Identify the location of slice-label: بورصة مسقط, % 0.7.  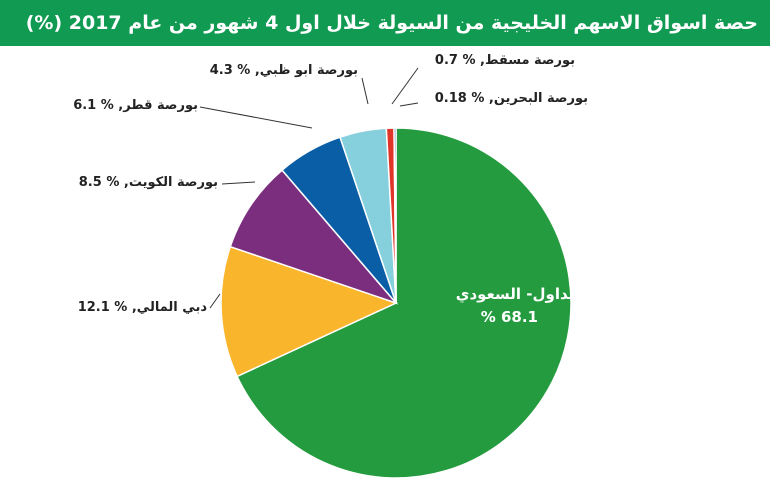
(505, 60).